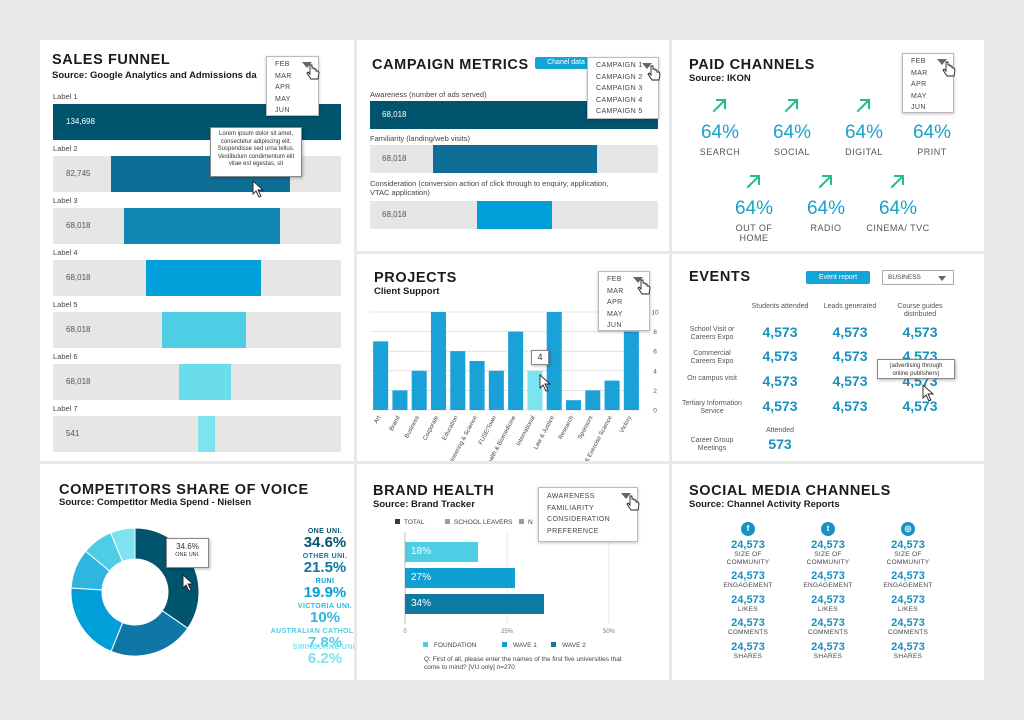 The height and width of the screenshot is (720, 1024). Describe the element at coordinates (932, 132) in the screenshot. I see `paid-channel-pct: 64%` at that location.